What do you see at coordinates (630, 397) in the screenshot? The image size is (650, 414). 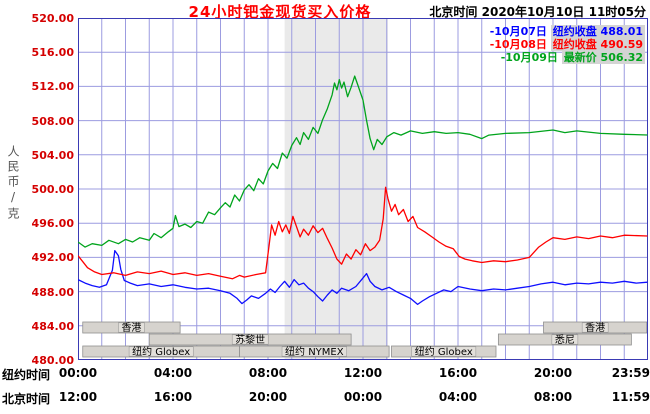 I see `x-tick-label: 11:59` at bounding box center [630, 397].